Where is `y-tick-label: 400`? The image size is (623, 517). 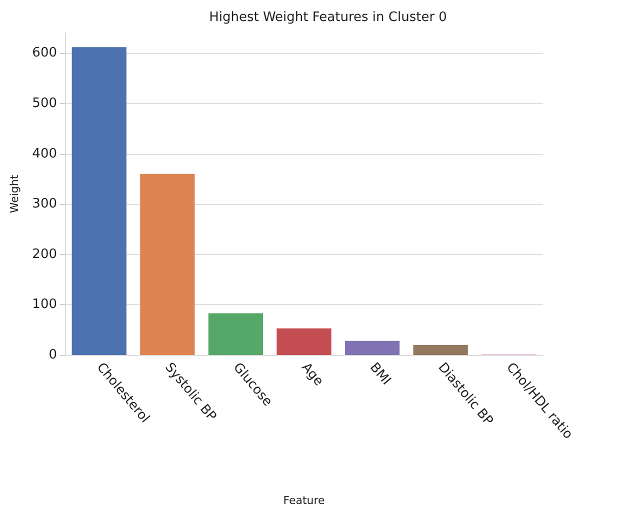 y-tick-label: 400 is located at coordinates (44, 154).